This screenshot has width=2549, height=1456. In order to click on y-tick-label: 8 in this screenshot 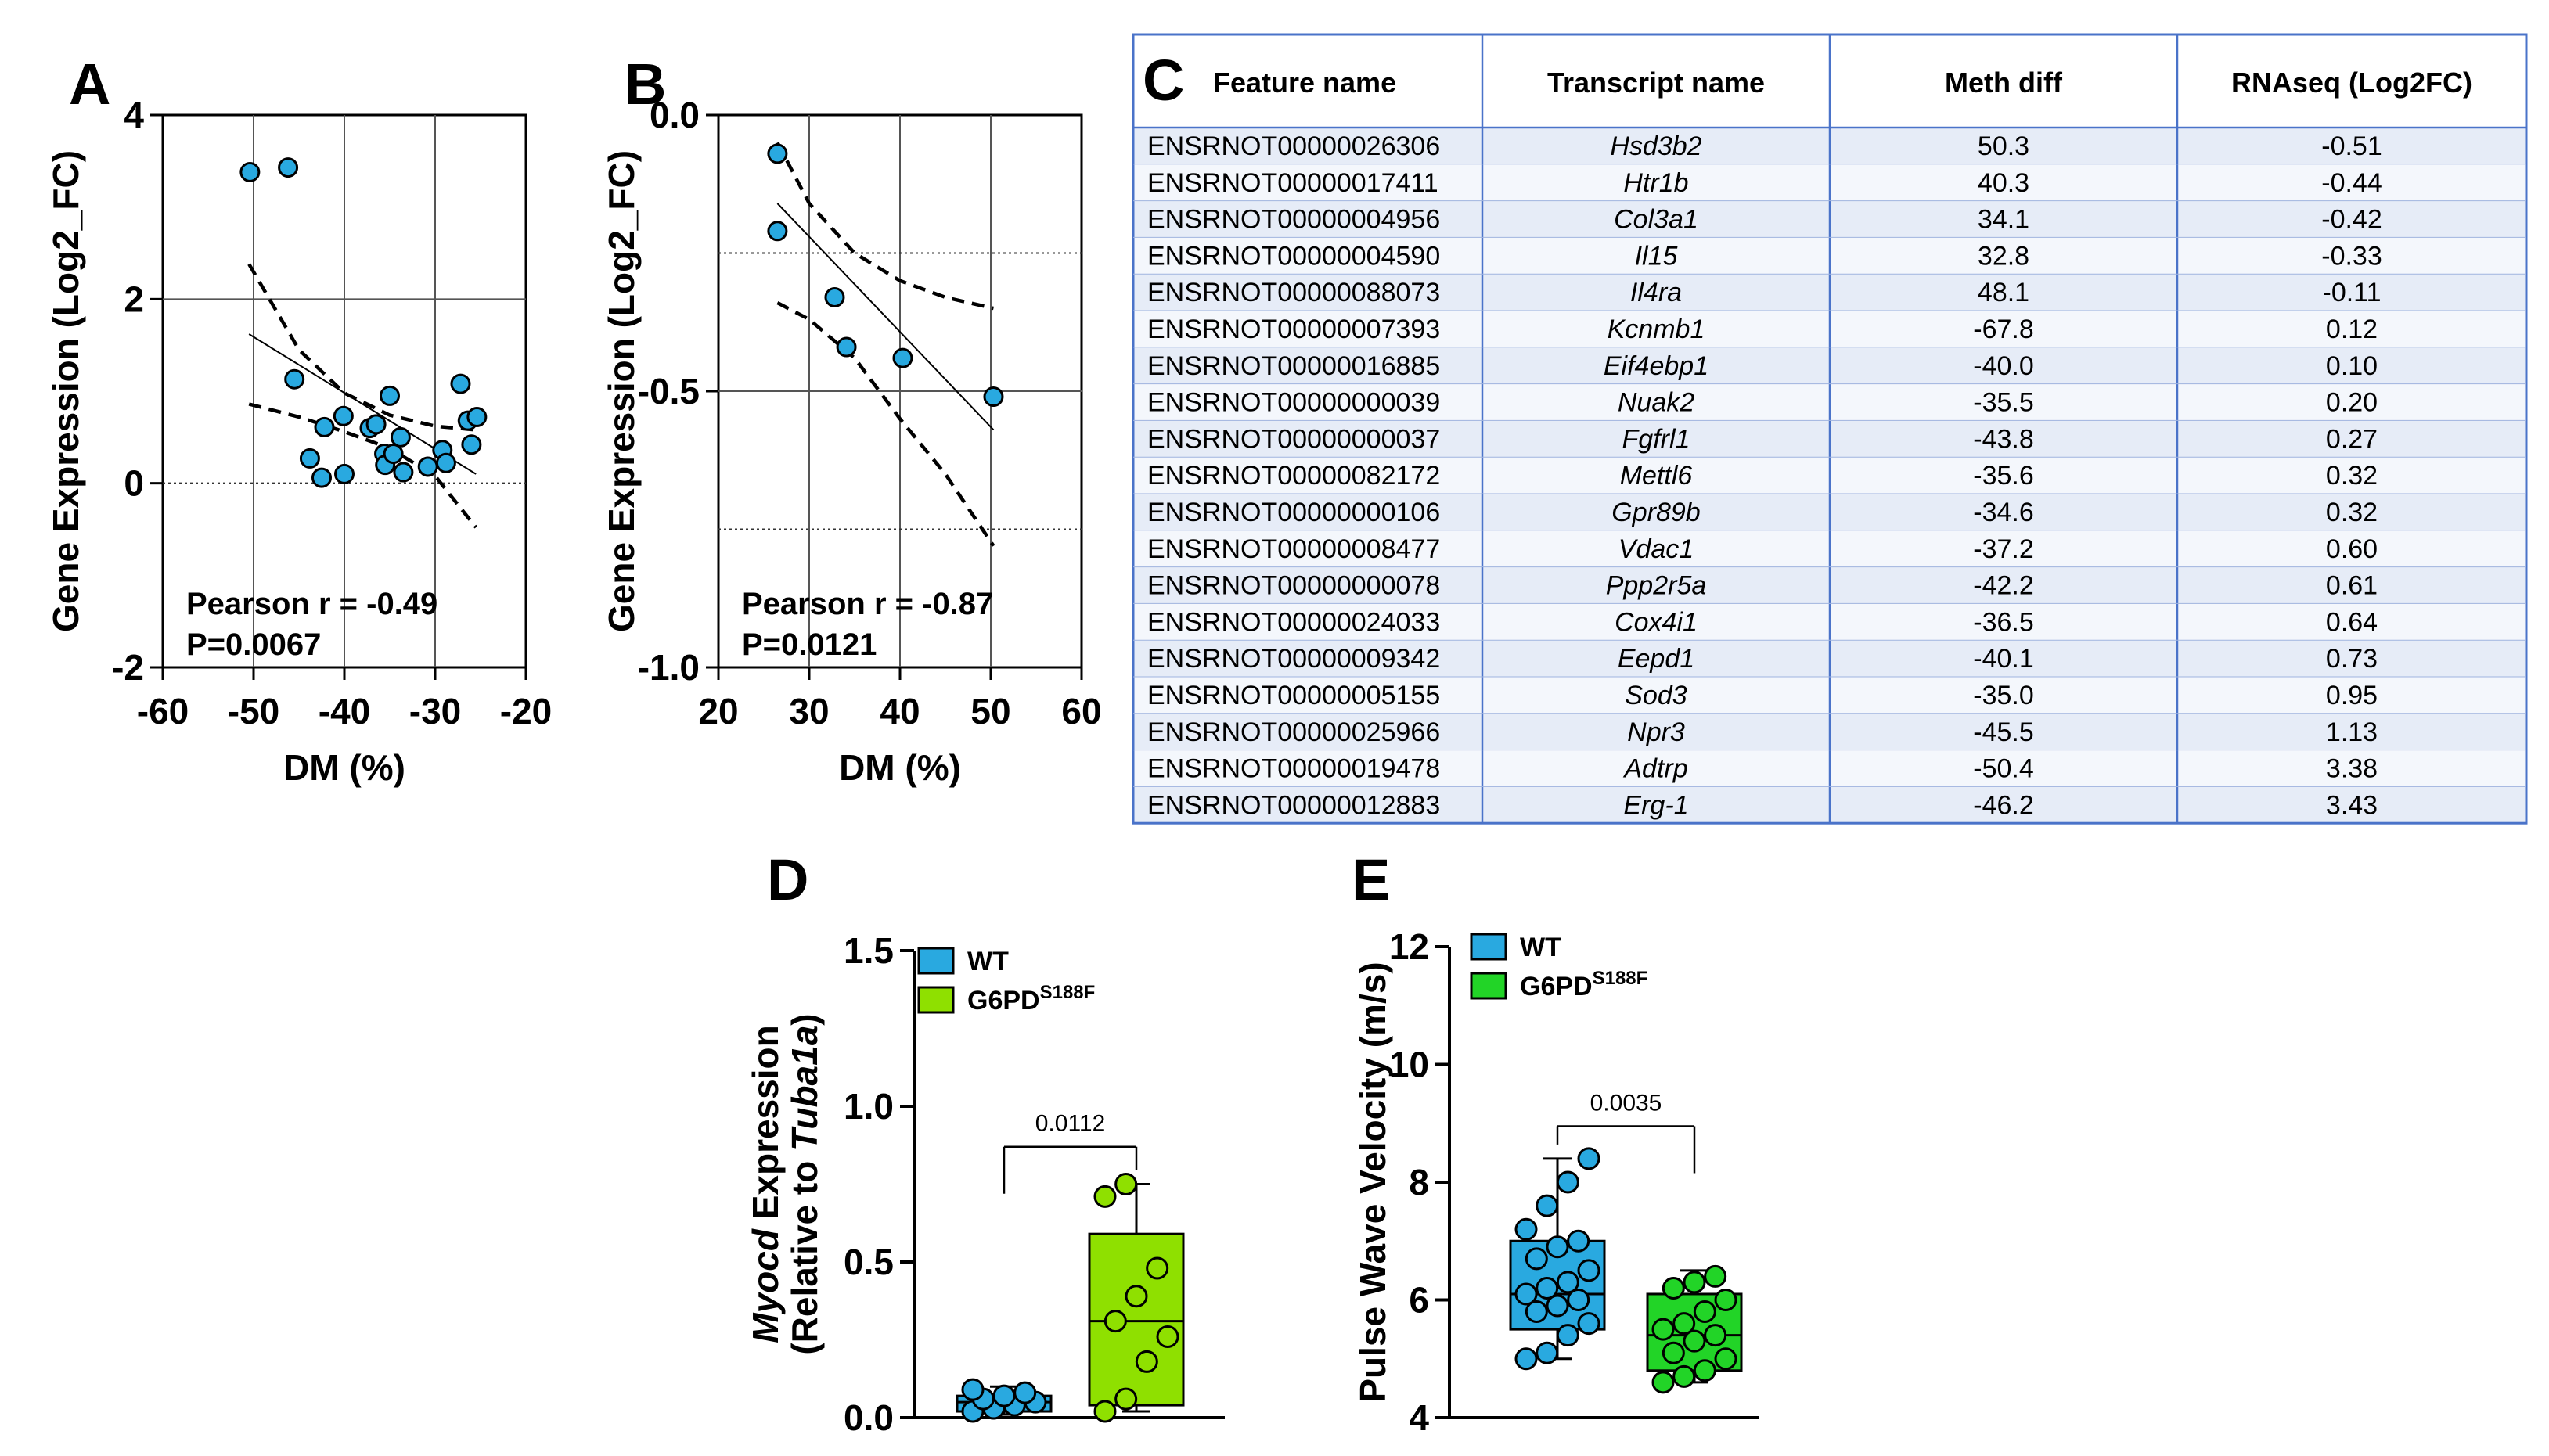, I will do `click(1419, 1182)`.